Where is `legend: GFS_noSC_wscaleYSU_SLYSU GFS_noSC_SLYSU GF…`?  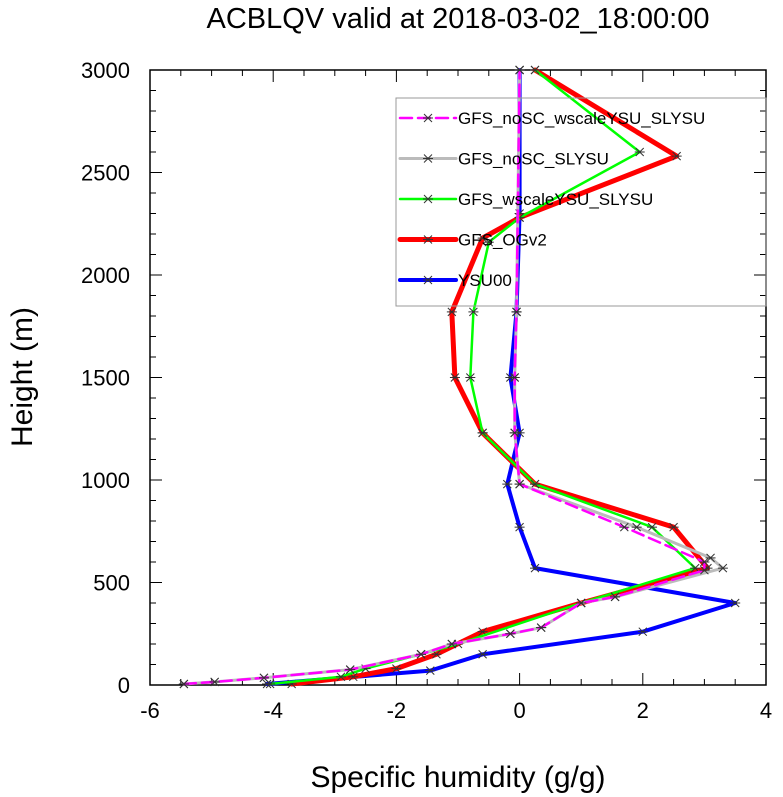 legend: GFS_noSC_wscaleYSU_SLYSU GFS_noSC_SLYSU GF… is located at coordinates (581, 202).